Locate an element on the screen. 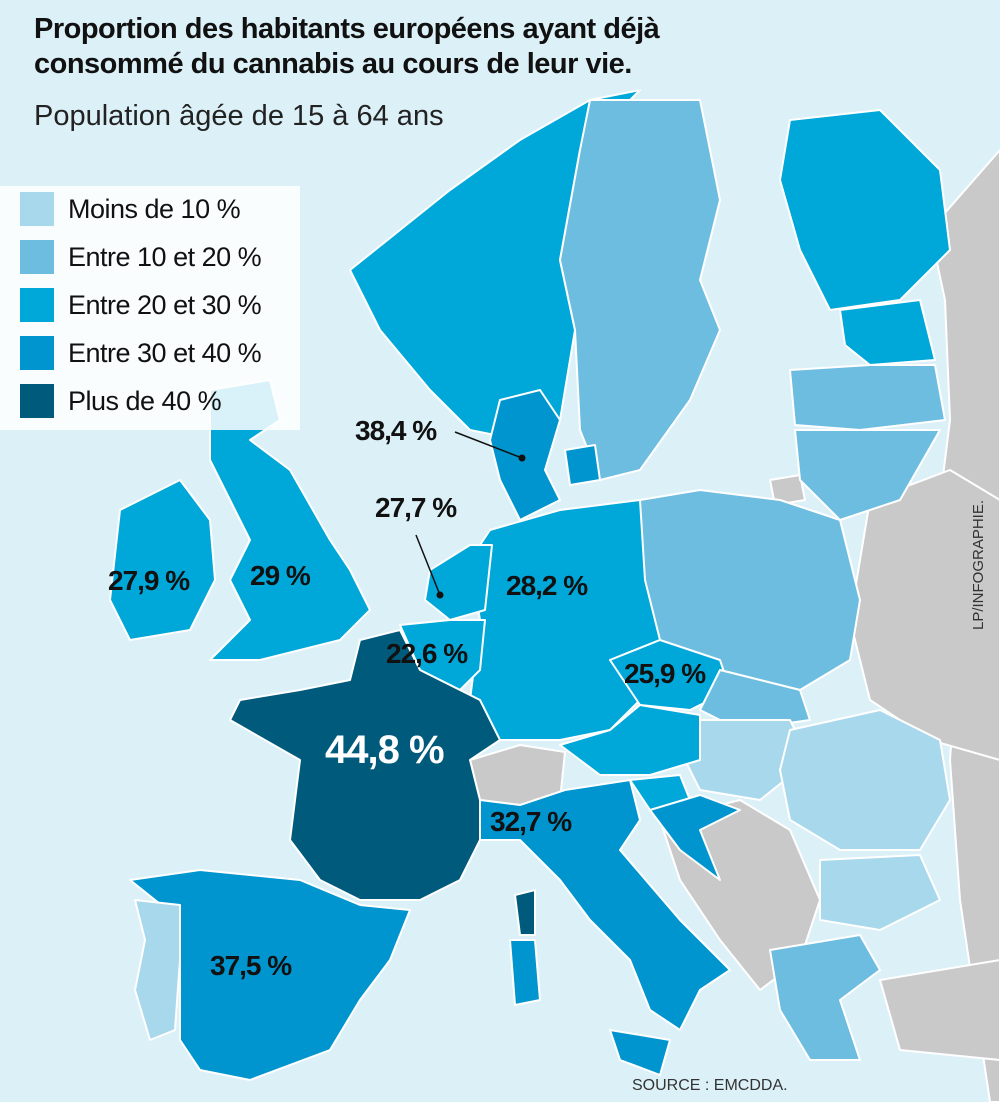 The width and height of the screenshot is (1000, 1102). legend-label: Entre 20 et 30 % is located at coordinates (165, 304).